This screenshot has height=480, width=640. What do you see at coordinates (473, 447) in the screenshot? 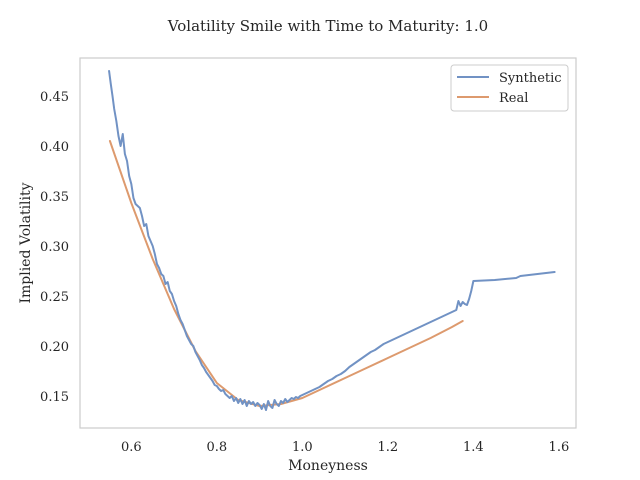
I see `x-tick-label: 1.4` at bounding box center [473, 447].